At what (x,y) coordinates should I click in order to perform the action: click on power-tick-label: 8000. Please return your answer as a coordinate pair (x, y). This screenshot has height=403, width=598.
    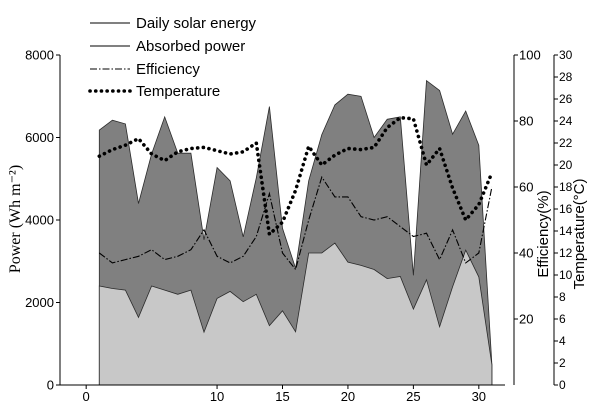
    Looking at the image, I should click on (39, 55).